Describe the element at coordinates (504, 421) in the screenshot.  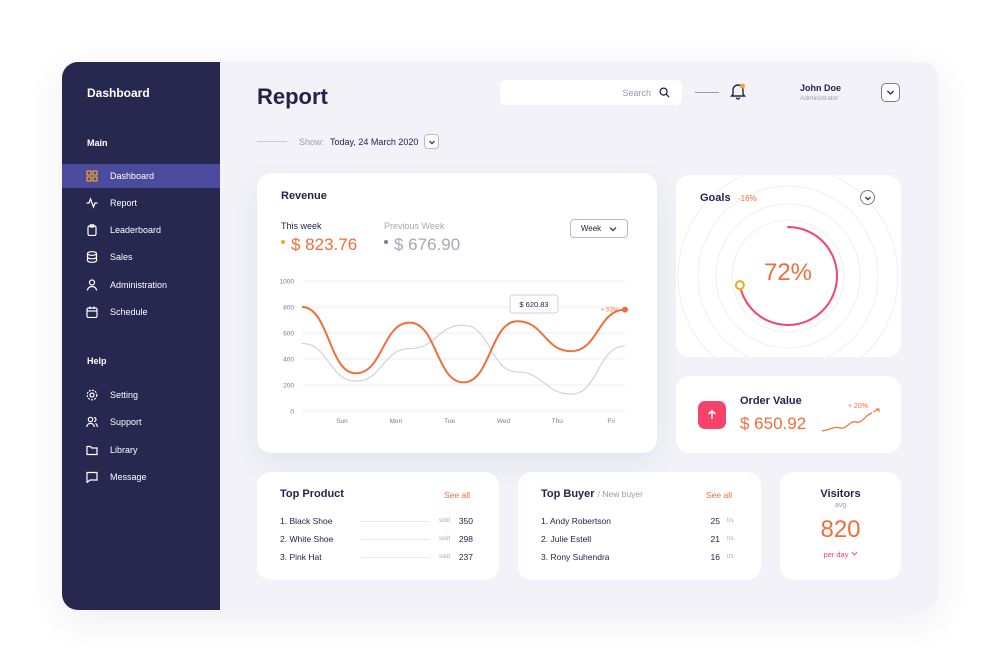
I see `x-tick-label: Wed` at that location.